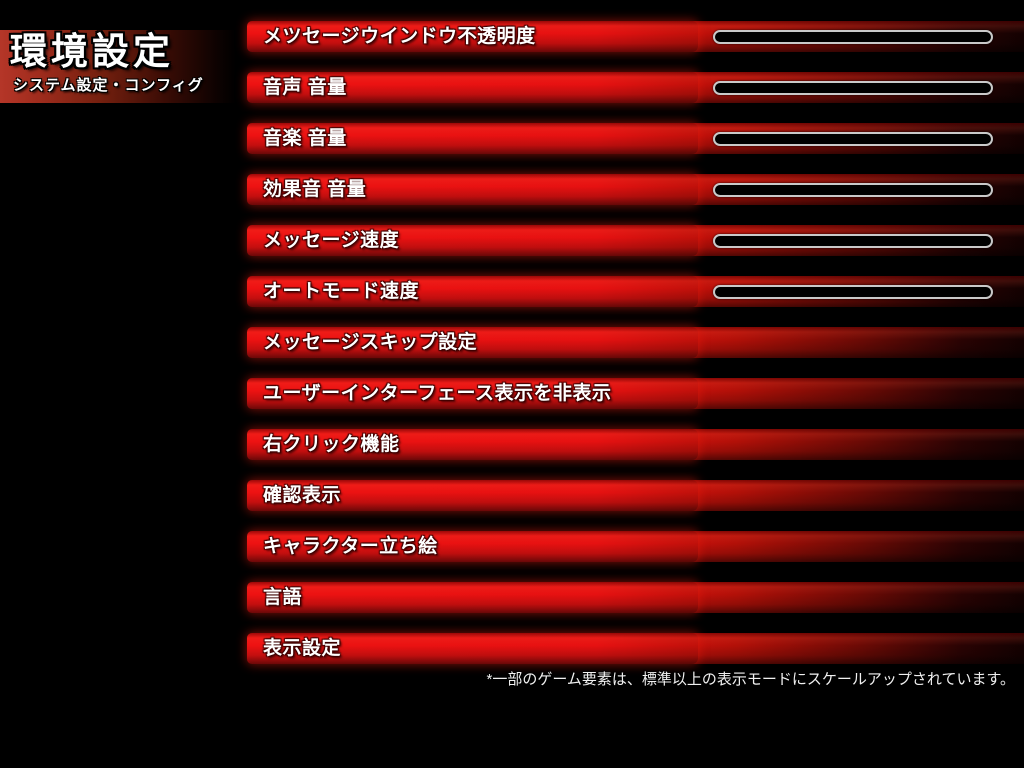  I want to click on setting-label: 音声 音量, so click(305, 87).